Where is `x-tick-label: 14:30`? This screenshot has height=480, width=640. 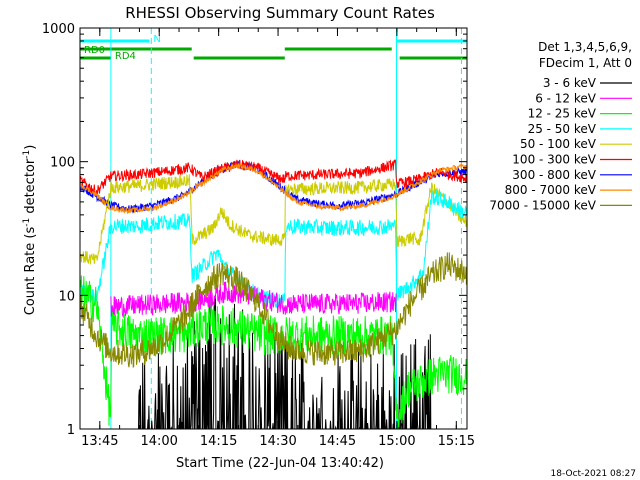 x-tick-label: 14:30 is located at coordinates (277, 441).